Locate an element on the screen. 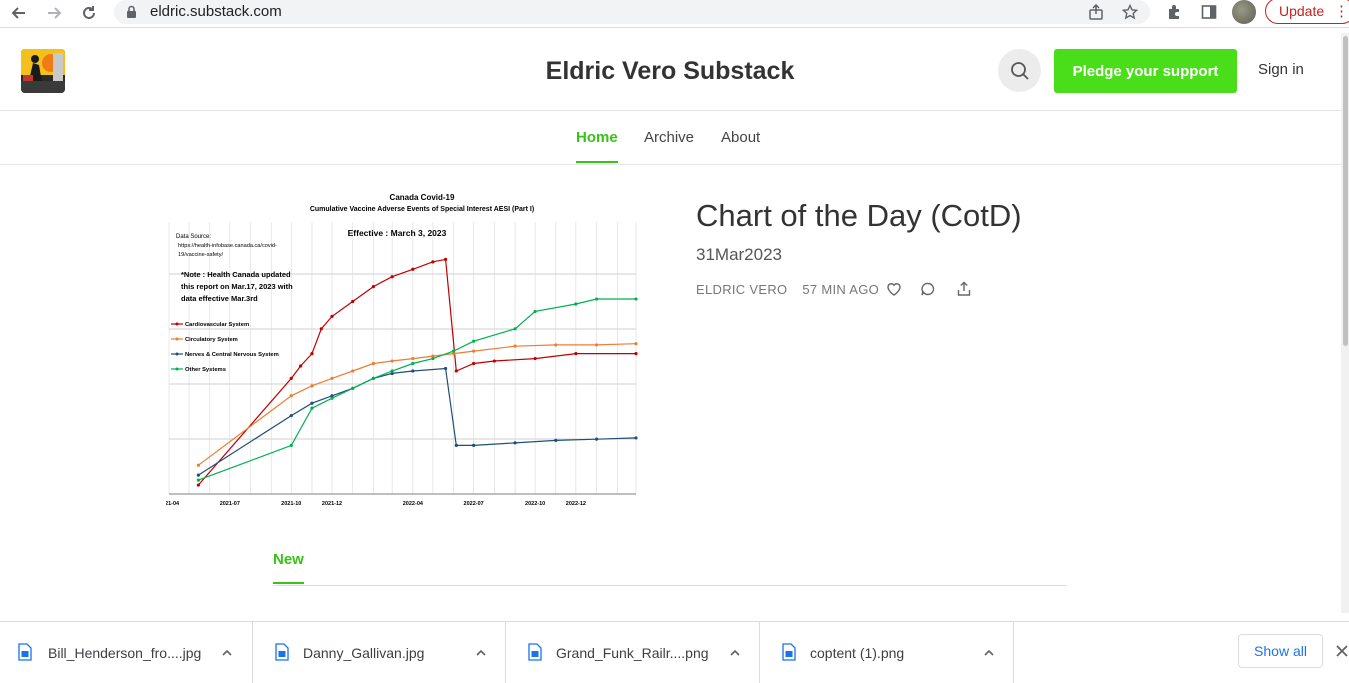  search-button is located at coordinates (1019, 70).